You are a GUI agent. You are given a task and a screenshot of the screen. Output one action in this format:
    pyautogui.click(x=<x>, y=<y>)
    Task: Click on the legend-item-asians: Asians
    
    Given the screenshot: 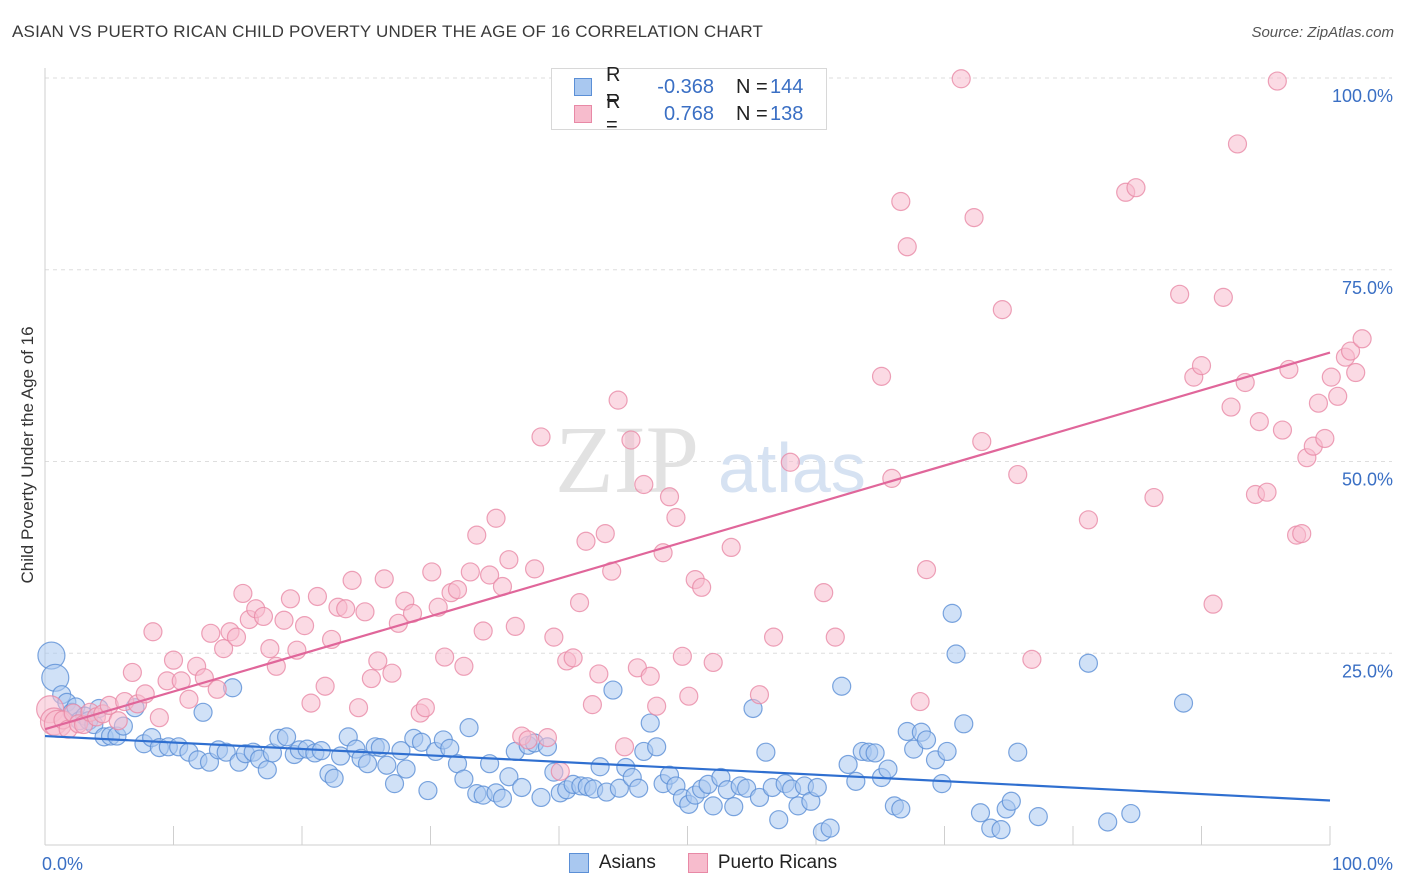 What is the action you would take?
    pyautogui.click(x=612, y=863)
    